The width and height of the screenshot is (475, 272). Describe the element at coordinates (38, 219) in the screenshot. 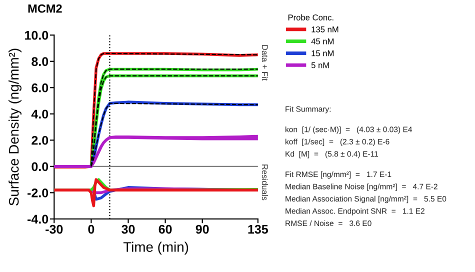

I see `y-tick-label: -4.0` at that location.